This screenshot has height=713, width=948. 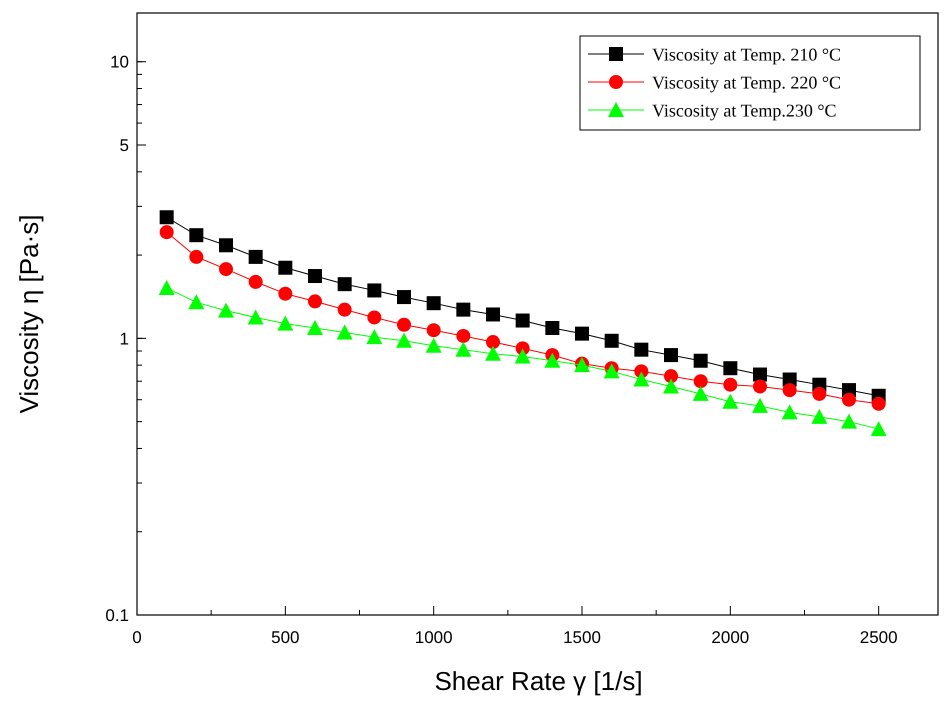 What do you see at coordinates (747, 54) in the screenshot?
I see `legend-label: Viscosity at Temp. 210 °C` at bounding box center [747, 54].